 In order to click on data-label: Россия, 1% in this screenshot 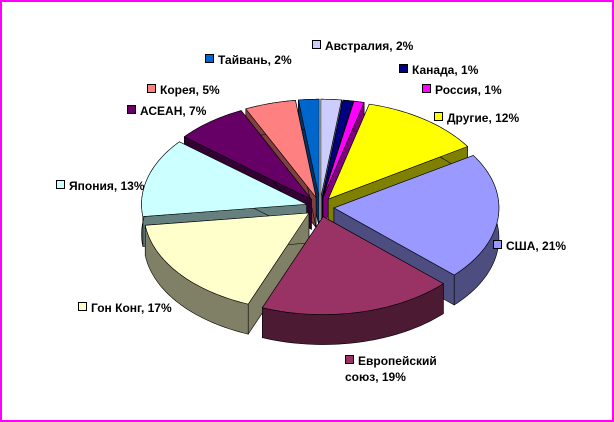, I will do `click(462, 90)`.